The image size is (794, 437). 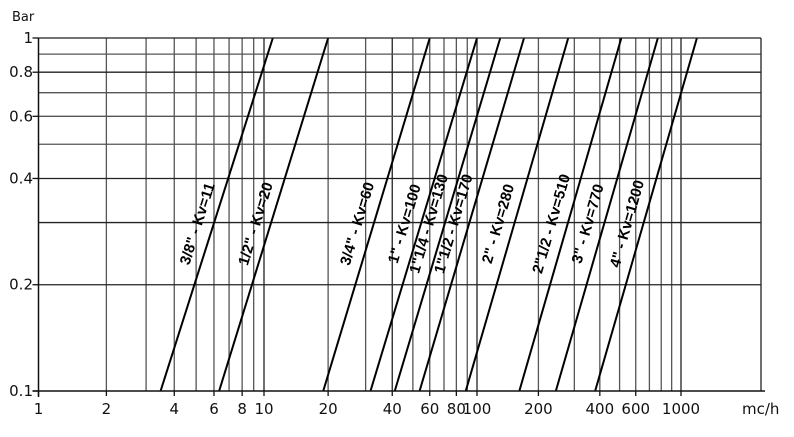 I want to click on x-tick-label: 10, so click(x=263, y=409).